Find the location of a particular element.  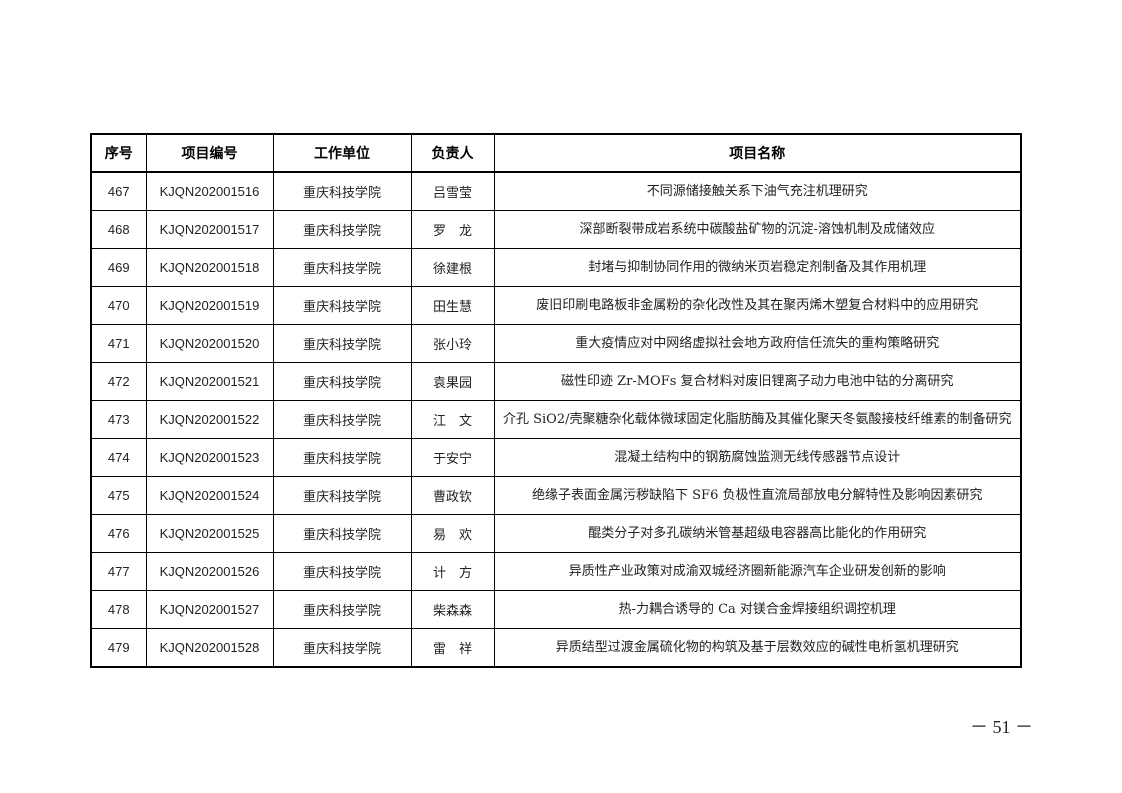

header-project-name: 项目名称 is located at coordinates (757, 153).